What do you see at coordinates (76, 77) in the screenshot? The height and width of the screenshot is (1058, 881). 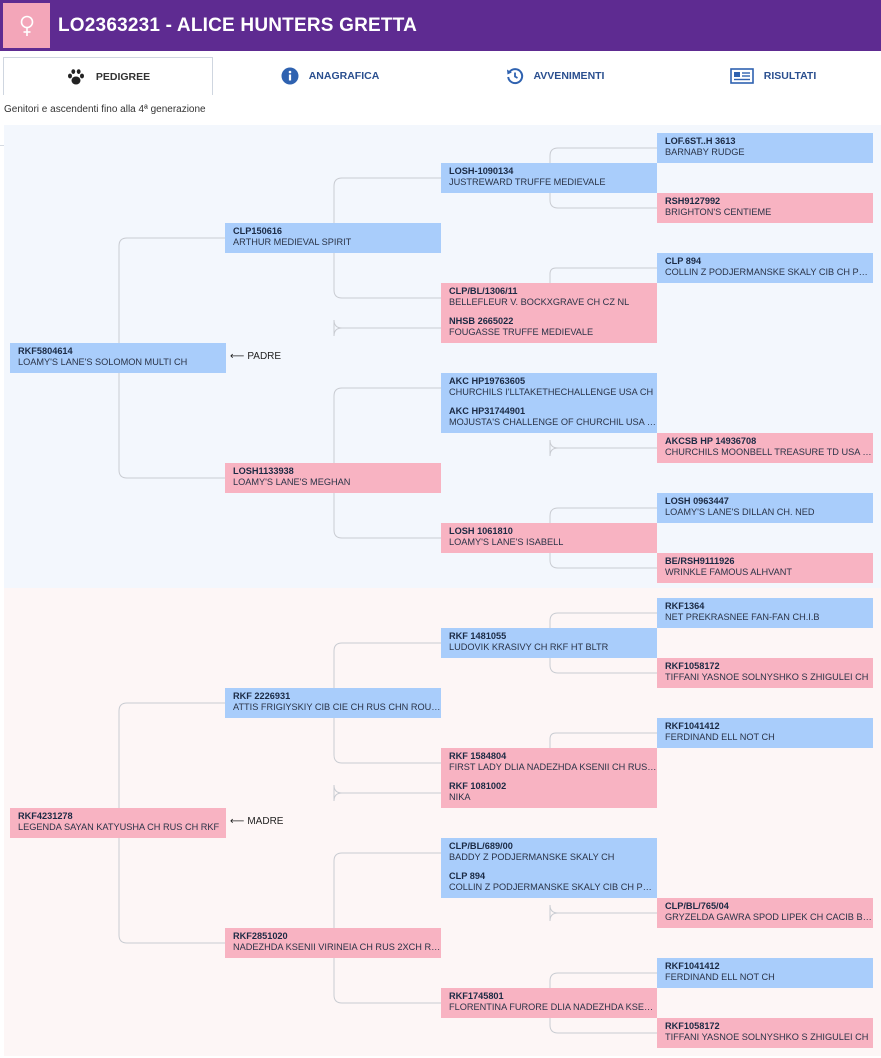 I see `paw-icon` at bounding box center [76, 77].